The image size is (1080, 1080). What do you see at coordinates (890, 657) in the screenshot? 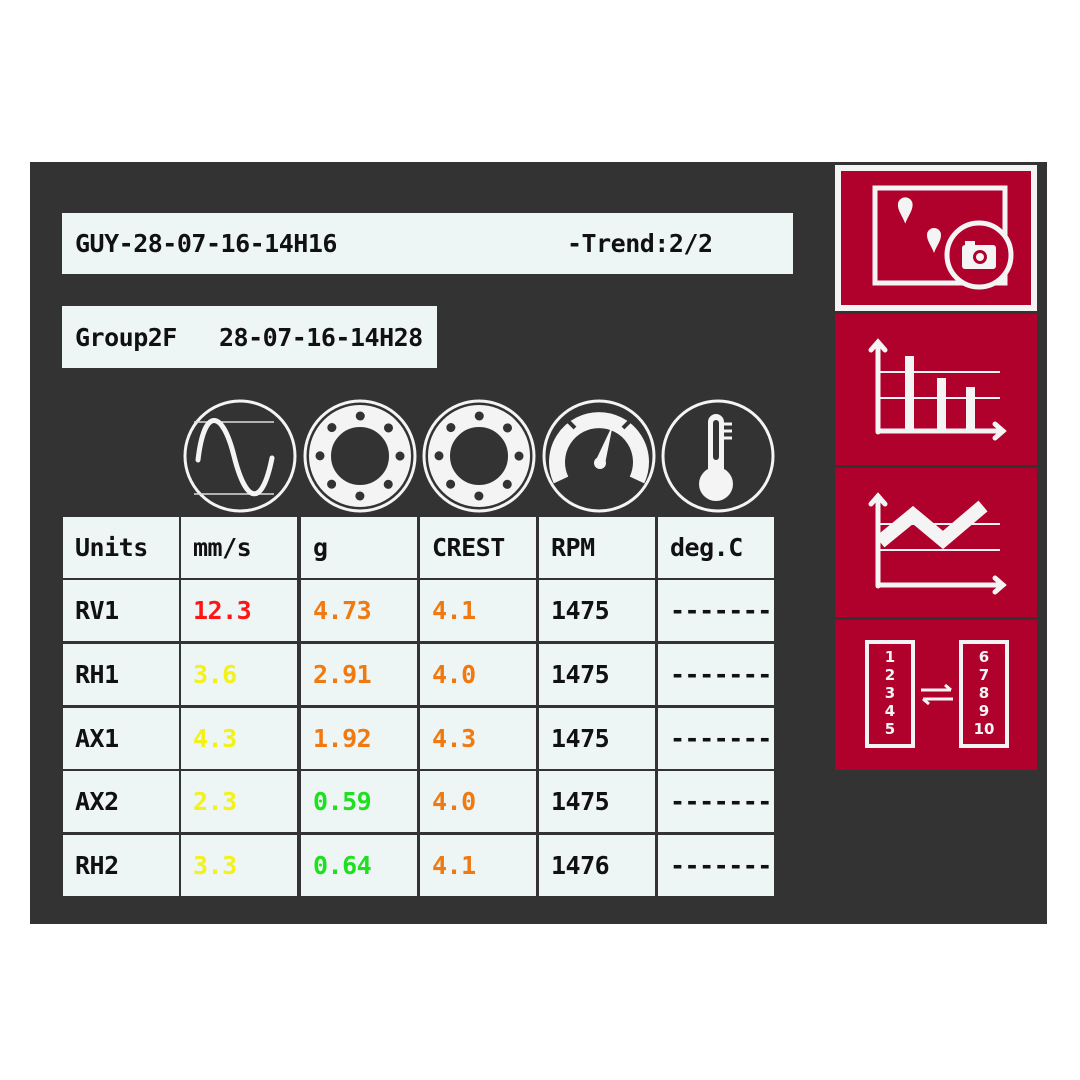
I see `swap-number: 1` at bounding box center [890, 657].